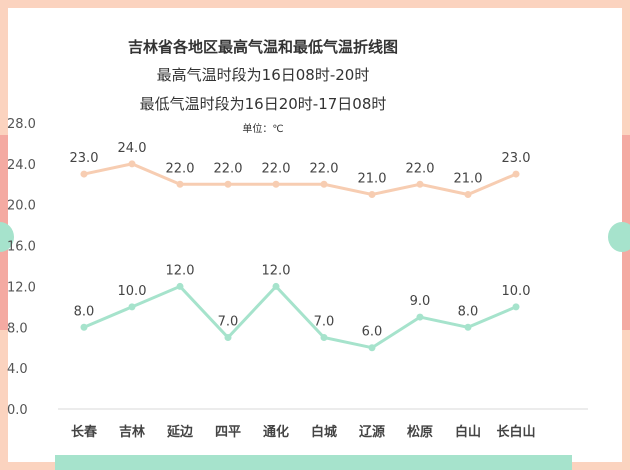  Describe the element at coordinates (17, 328) in the screenshot. I see `y-tick-label: 8.0` at that location.